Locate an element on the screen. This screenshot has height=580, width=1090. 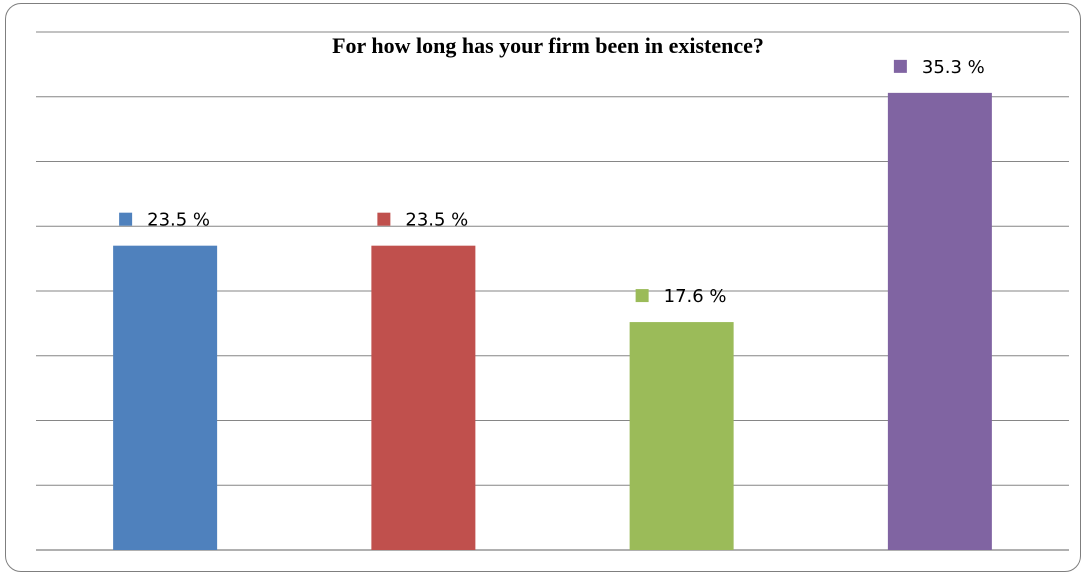
data-label: 17.6 % is located at coordinates (695, 296).